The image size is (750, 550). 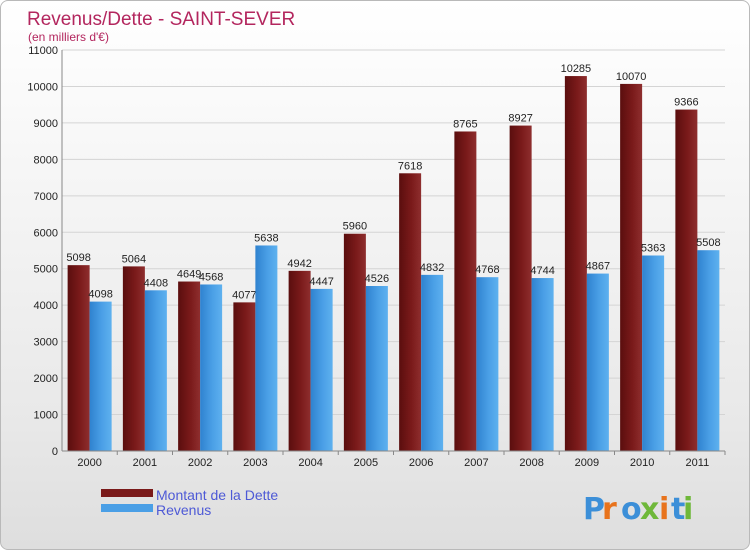 What do you see at coordinates (631, 77) in the screenshot?
I see `data-label-dette: 10070` at bounding box center [631, 77].